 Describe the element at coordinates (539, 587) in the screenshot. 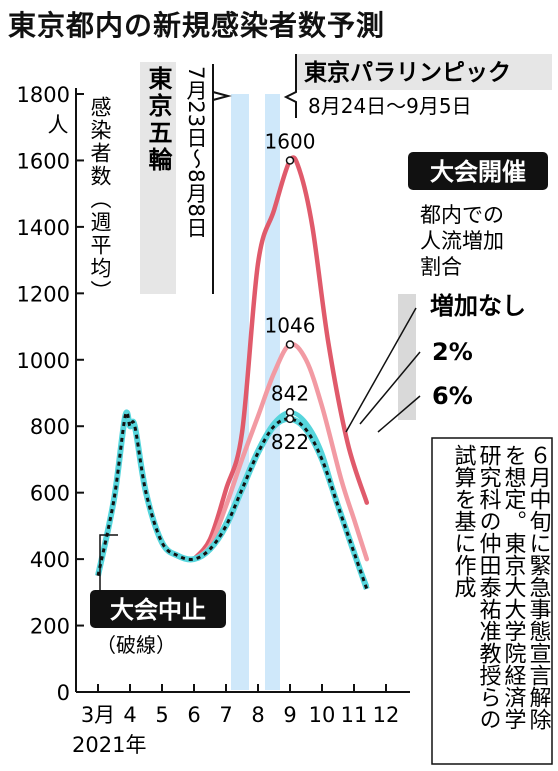

I see `source-note-column: ６月中旬に緊急事態宣言解除` at that location.